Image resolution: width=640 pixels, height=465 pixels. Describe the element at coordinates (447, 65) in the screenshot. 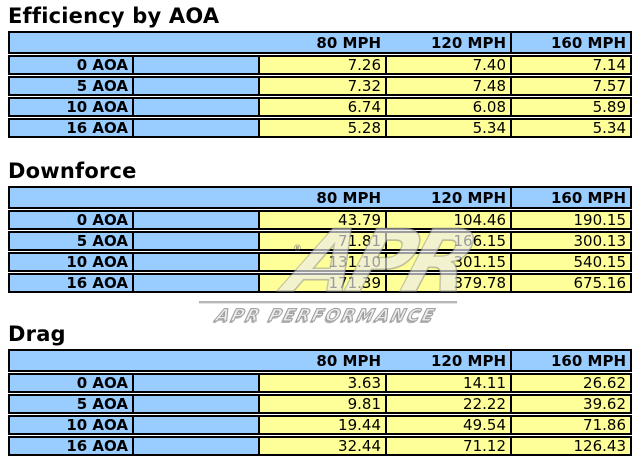

I see `value-cell-120mph: 7.40` at that location.